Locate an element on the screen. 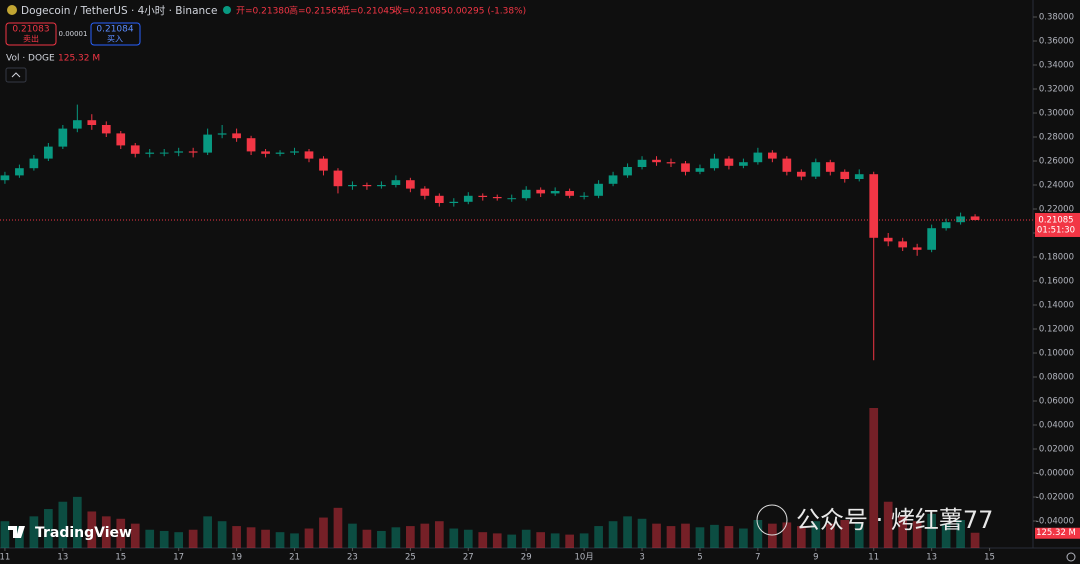 The image size is (1080, 564). sell-button is located at coordinates (31, 34).